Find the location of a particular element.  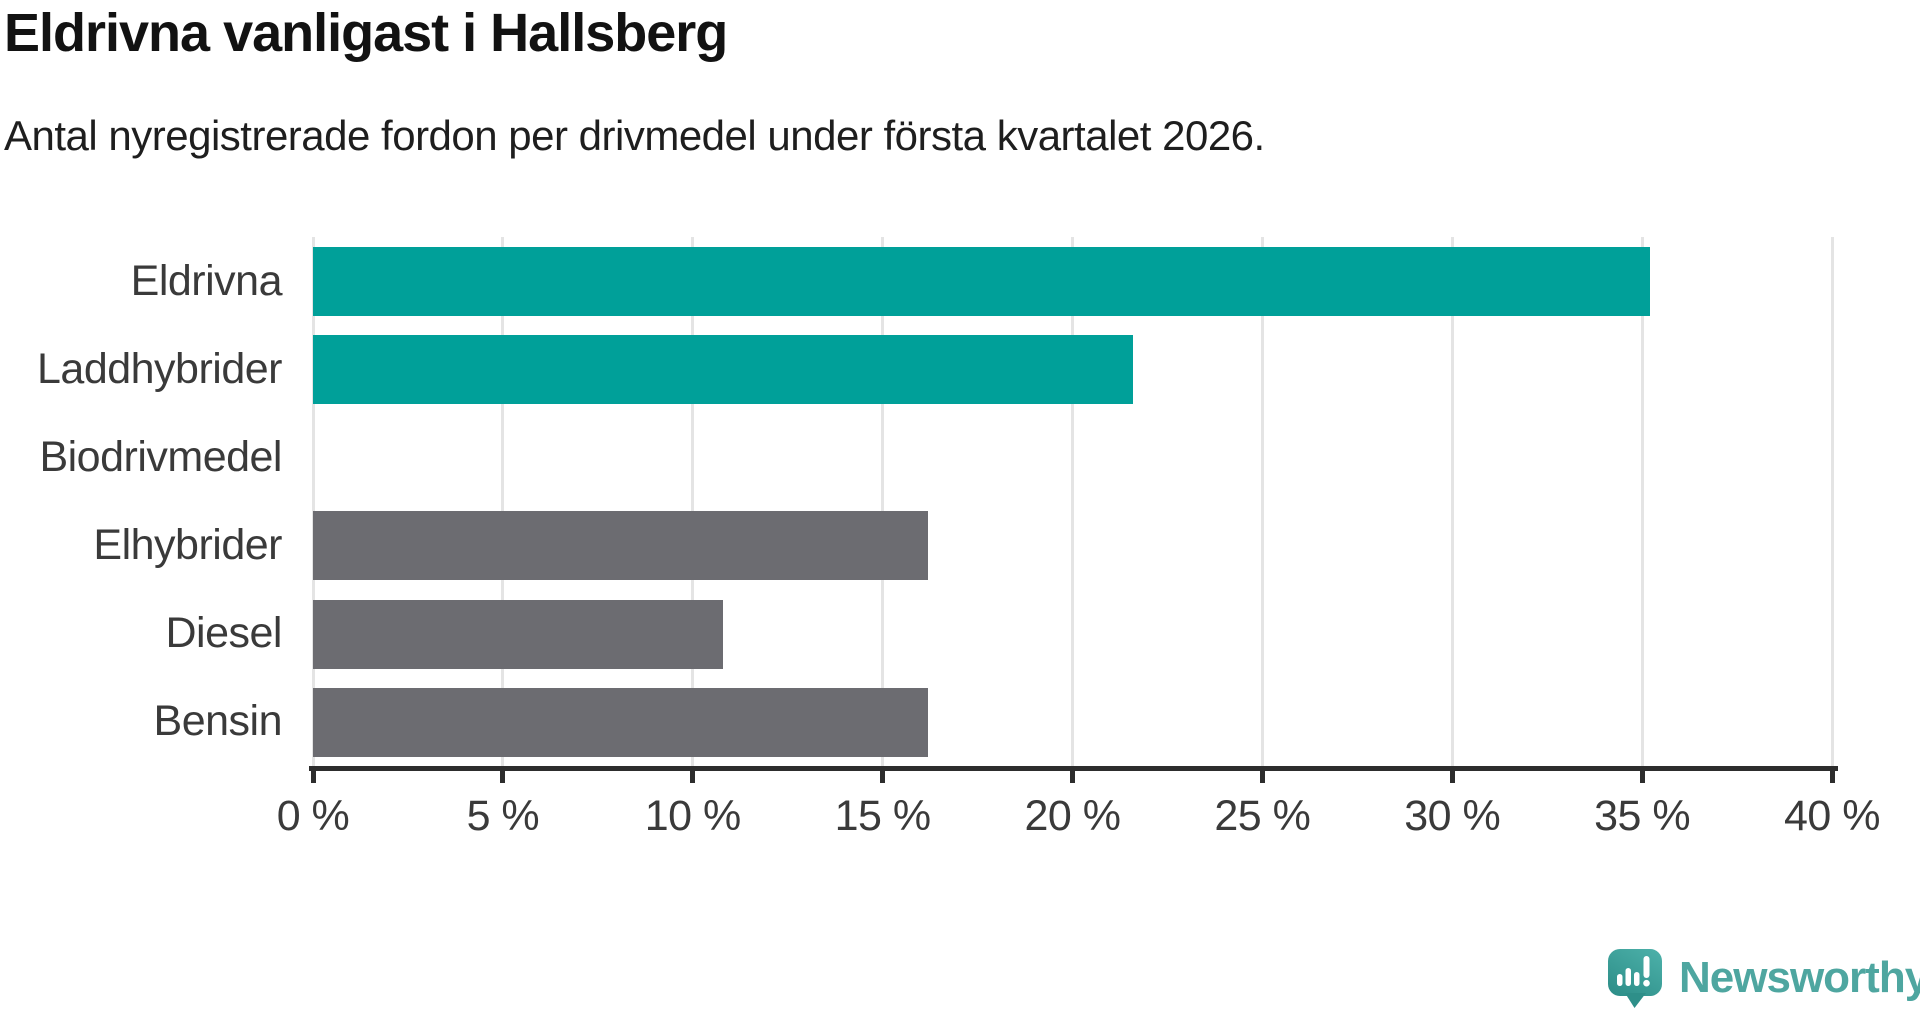

bar-row-eldrivna is located at coordinates (1072, 281).